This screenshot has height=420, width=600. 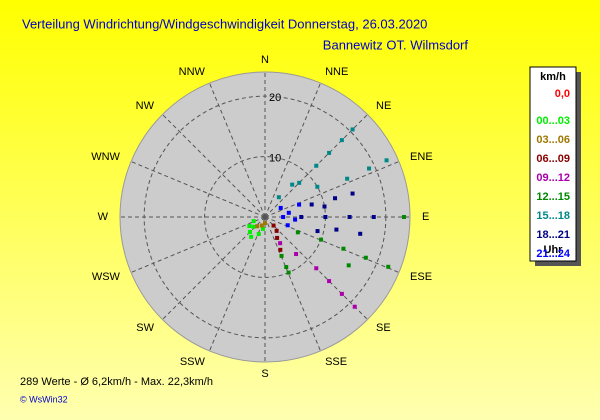 What do you see at coordinates (425, 217) in the screenshot?
I see `direction-label: E` at bounding box center [425, 217].